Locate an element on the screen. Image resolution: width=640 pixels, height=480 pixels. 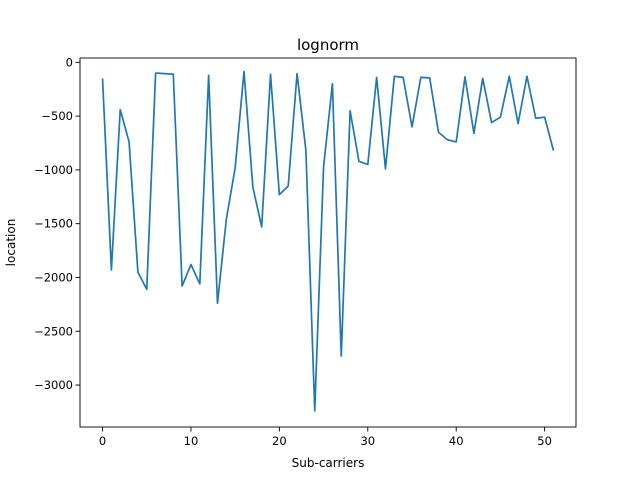
x-tick-label: 10 is located at coordinates (191, 441).